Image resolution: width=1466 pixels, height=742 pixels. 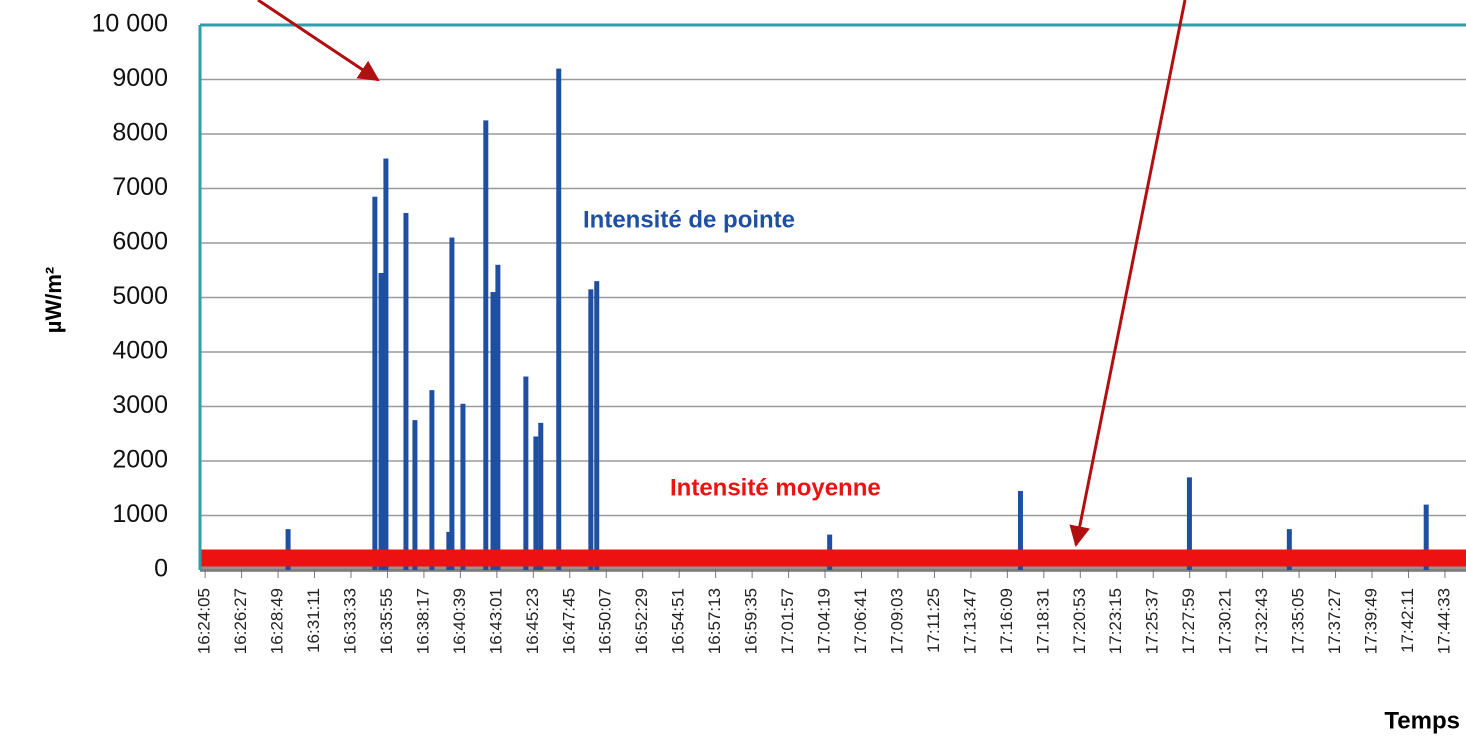 I want to click on x-tick-label: 16:31:11, so click(x=313, y=620).